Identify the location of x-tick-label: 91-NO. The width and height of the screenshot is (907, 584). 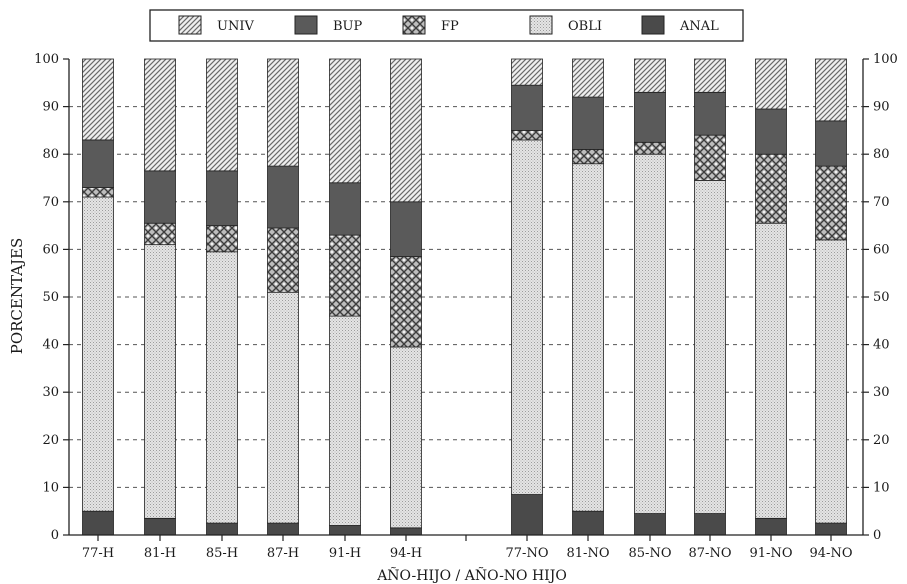
(771, 553).